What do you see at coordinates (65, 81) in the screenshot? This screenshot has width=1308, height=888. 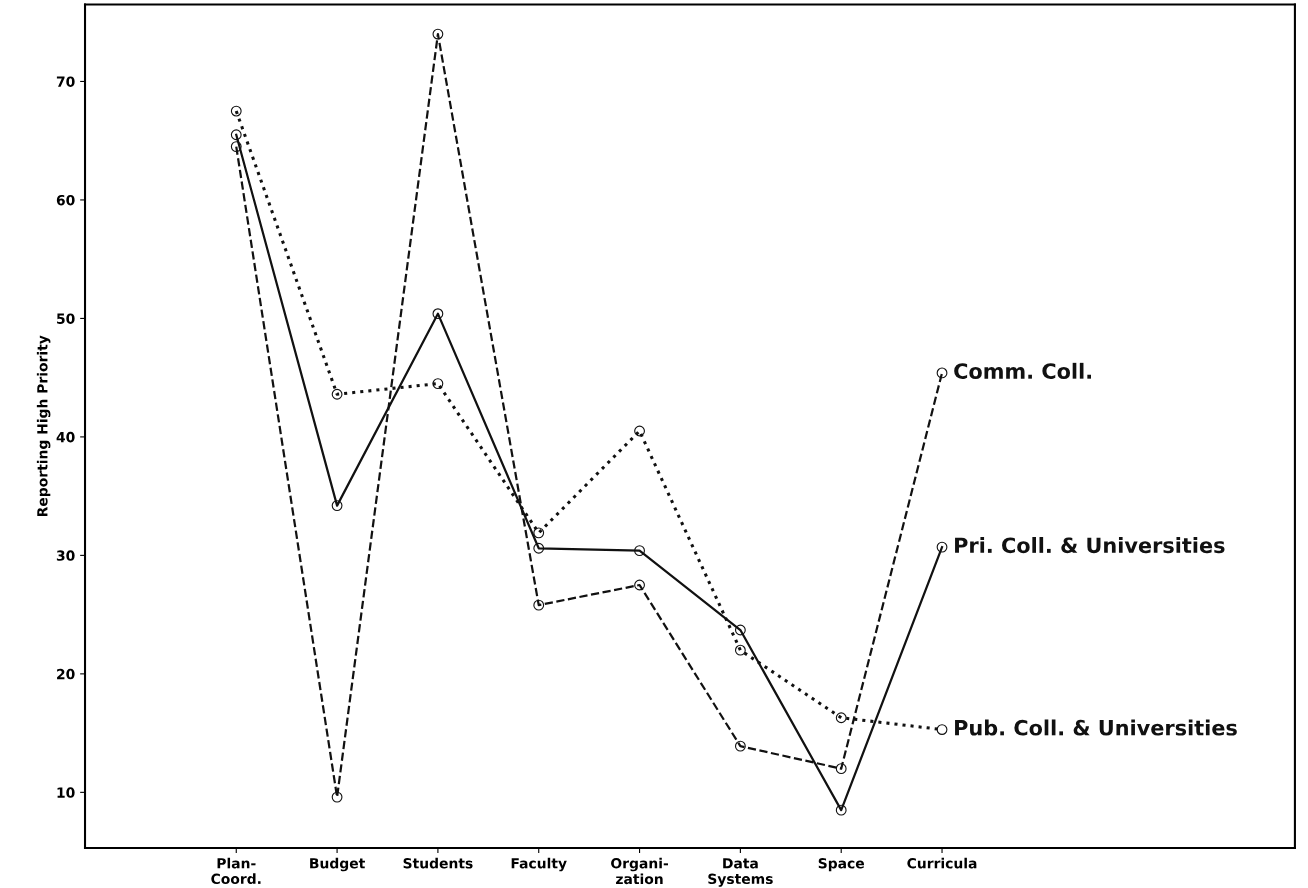 I see `y-tick-label: 70` at bounding box center [65, 81].